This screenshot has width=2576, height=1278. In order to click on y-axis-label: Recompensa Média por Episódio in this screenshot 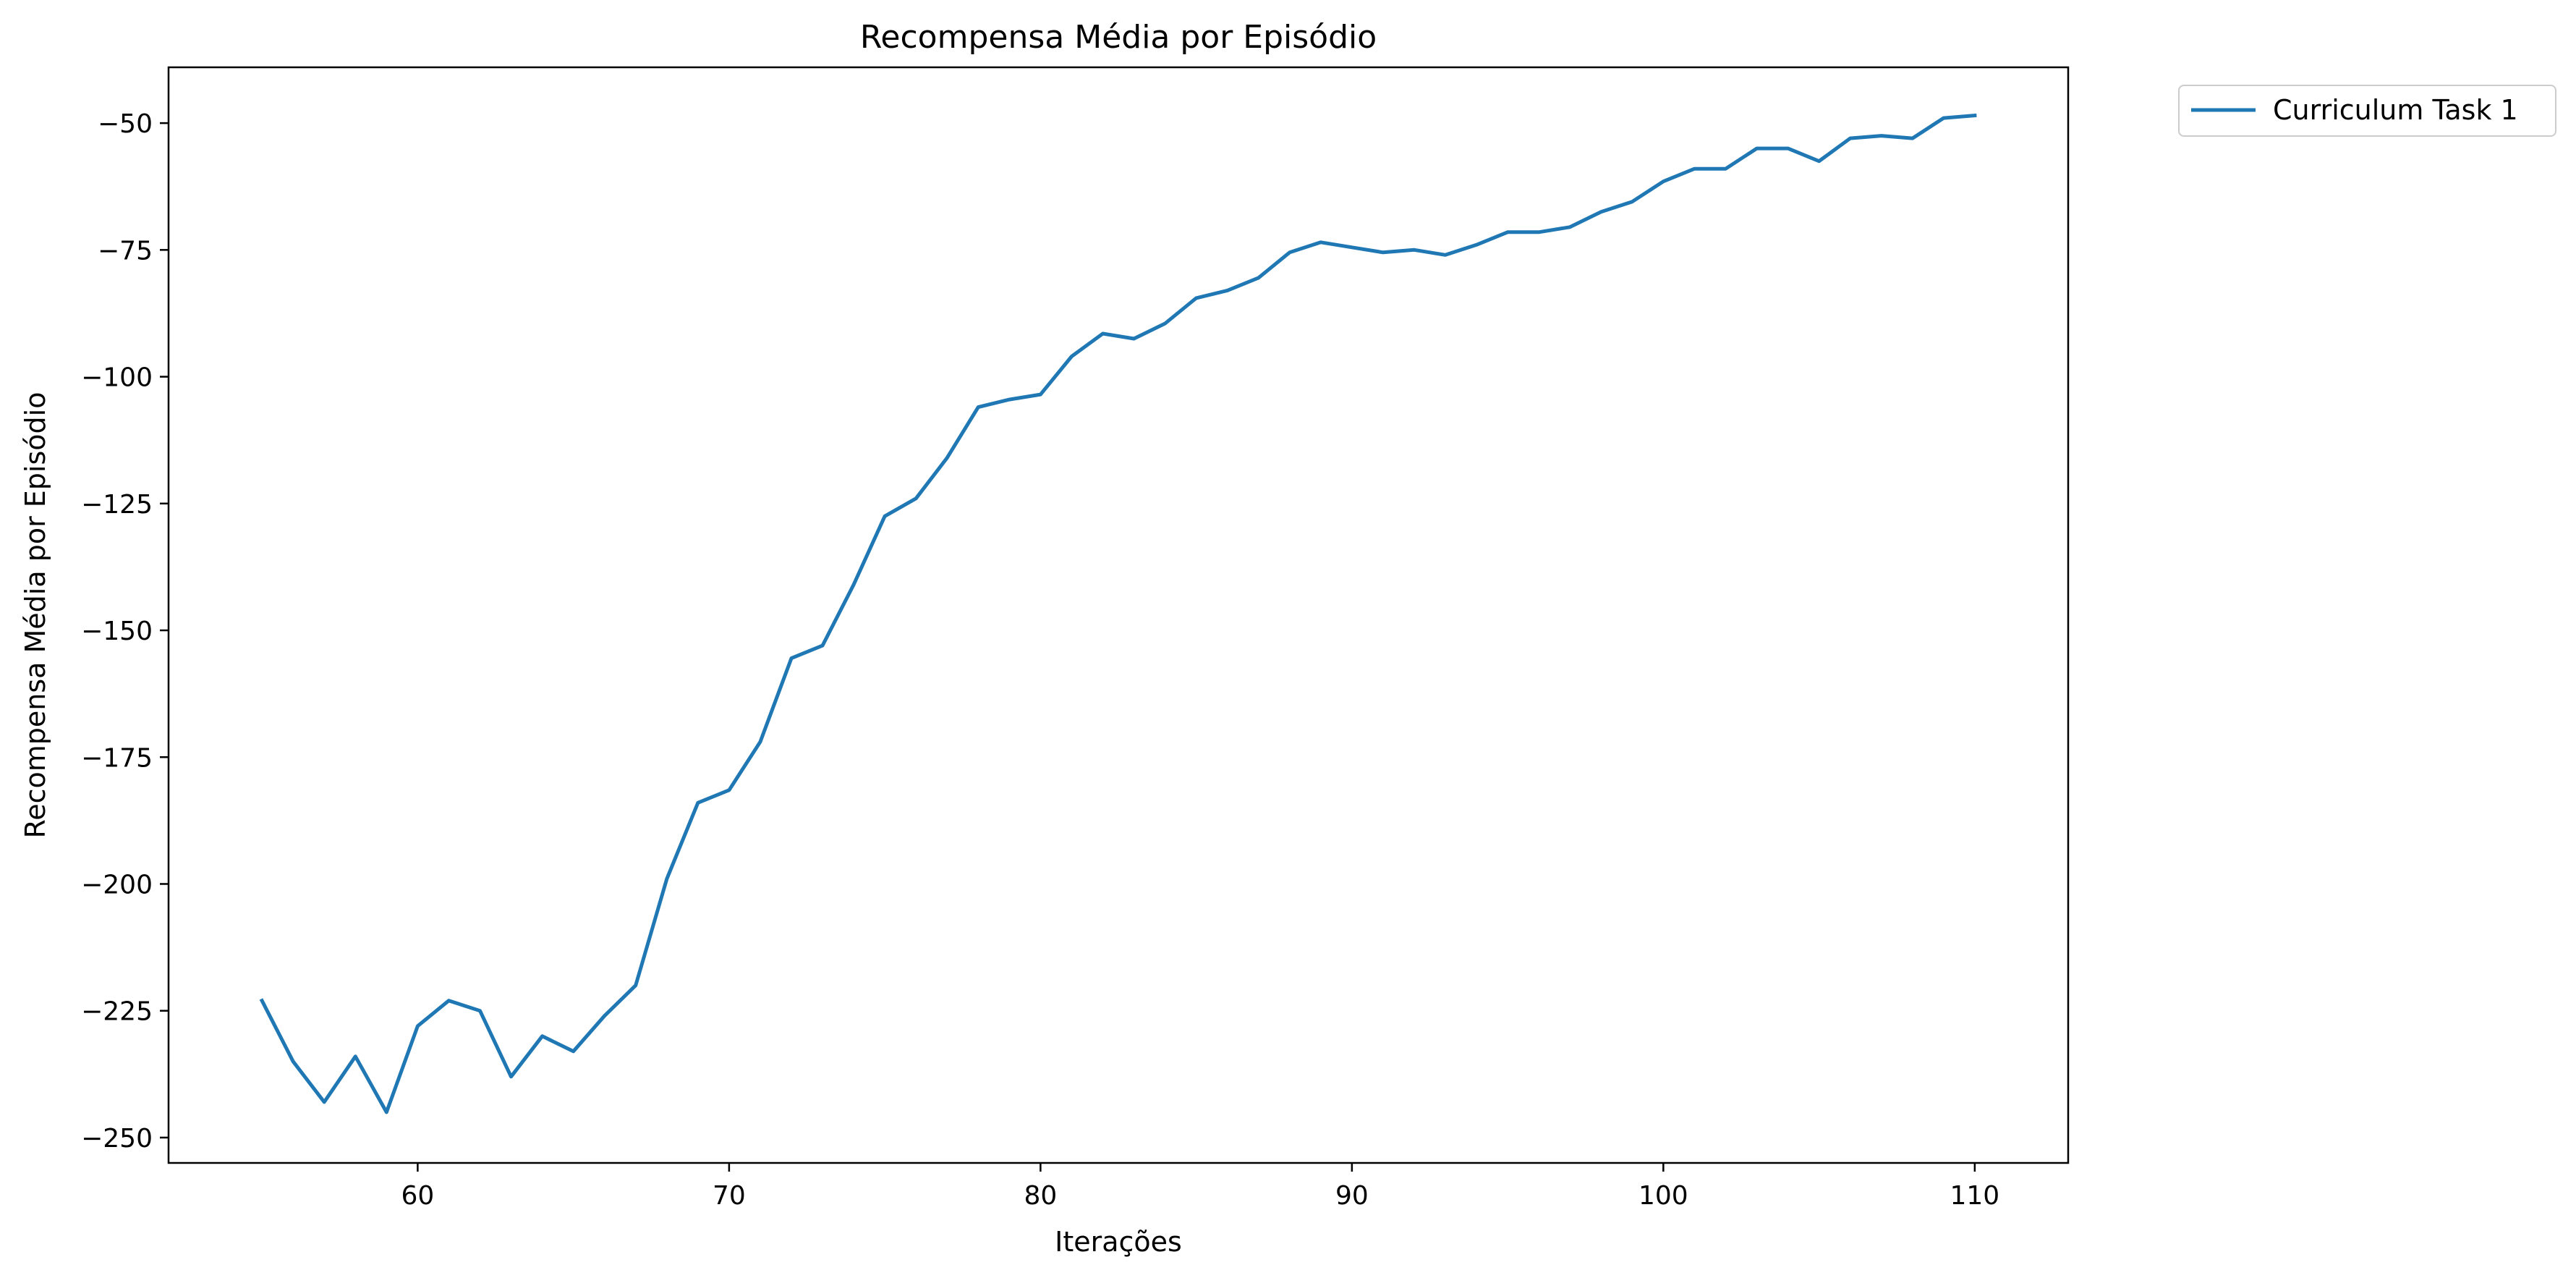, I will do `click(35, 615)`.